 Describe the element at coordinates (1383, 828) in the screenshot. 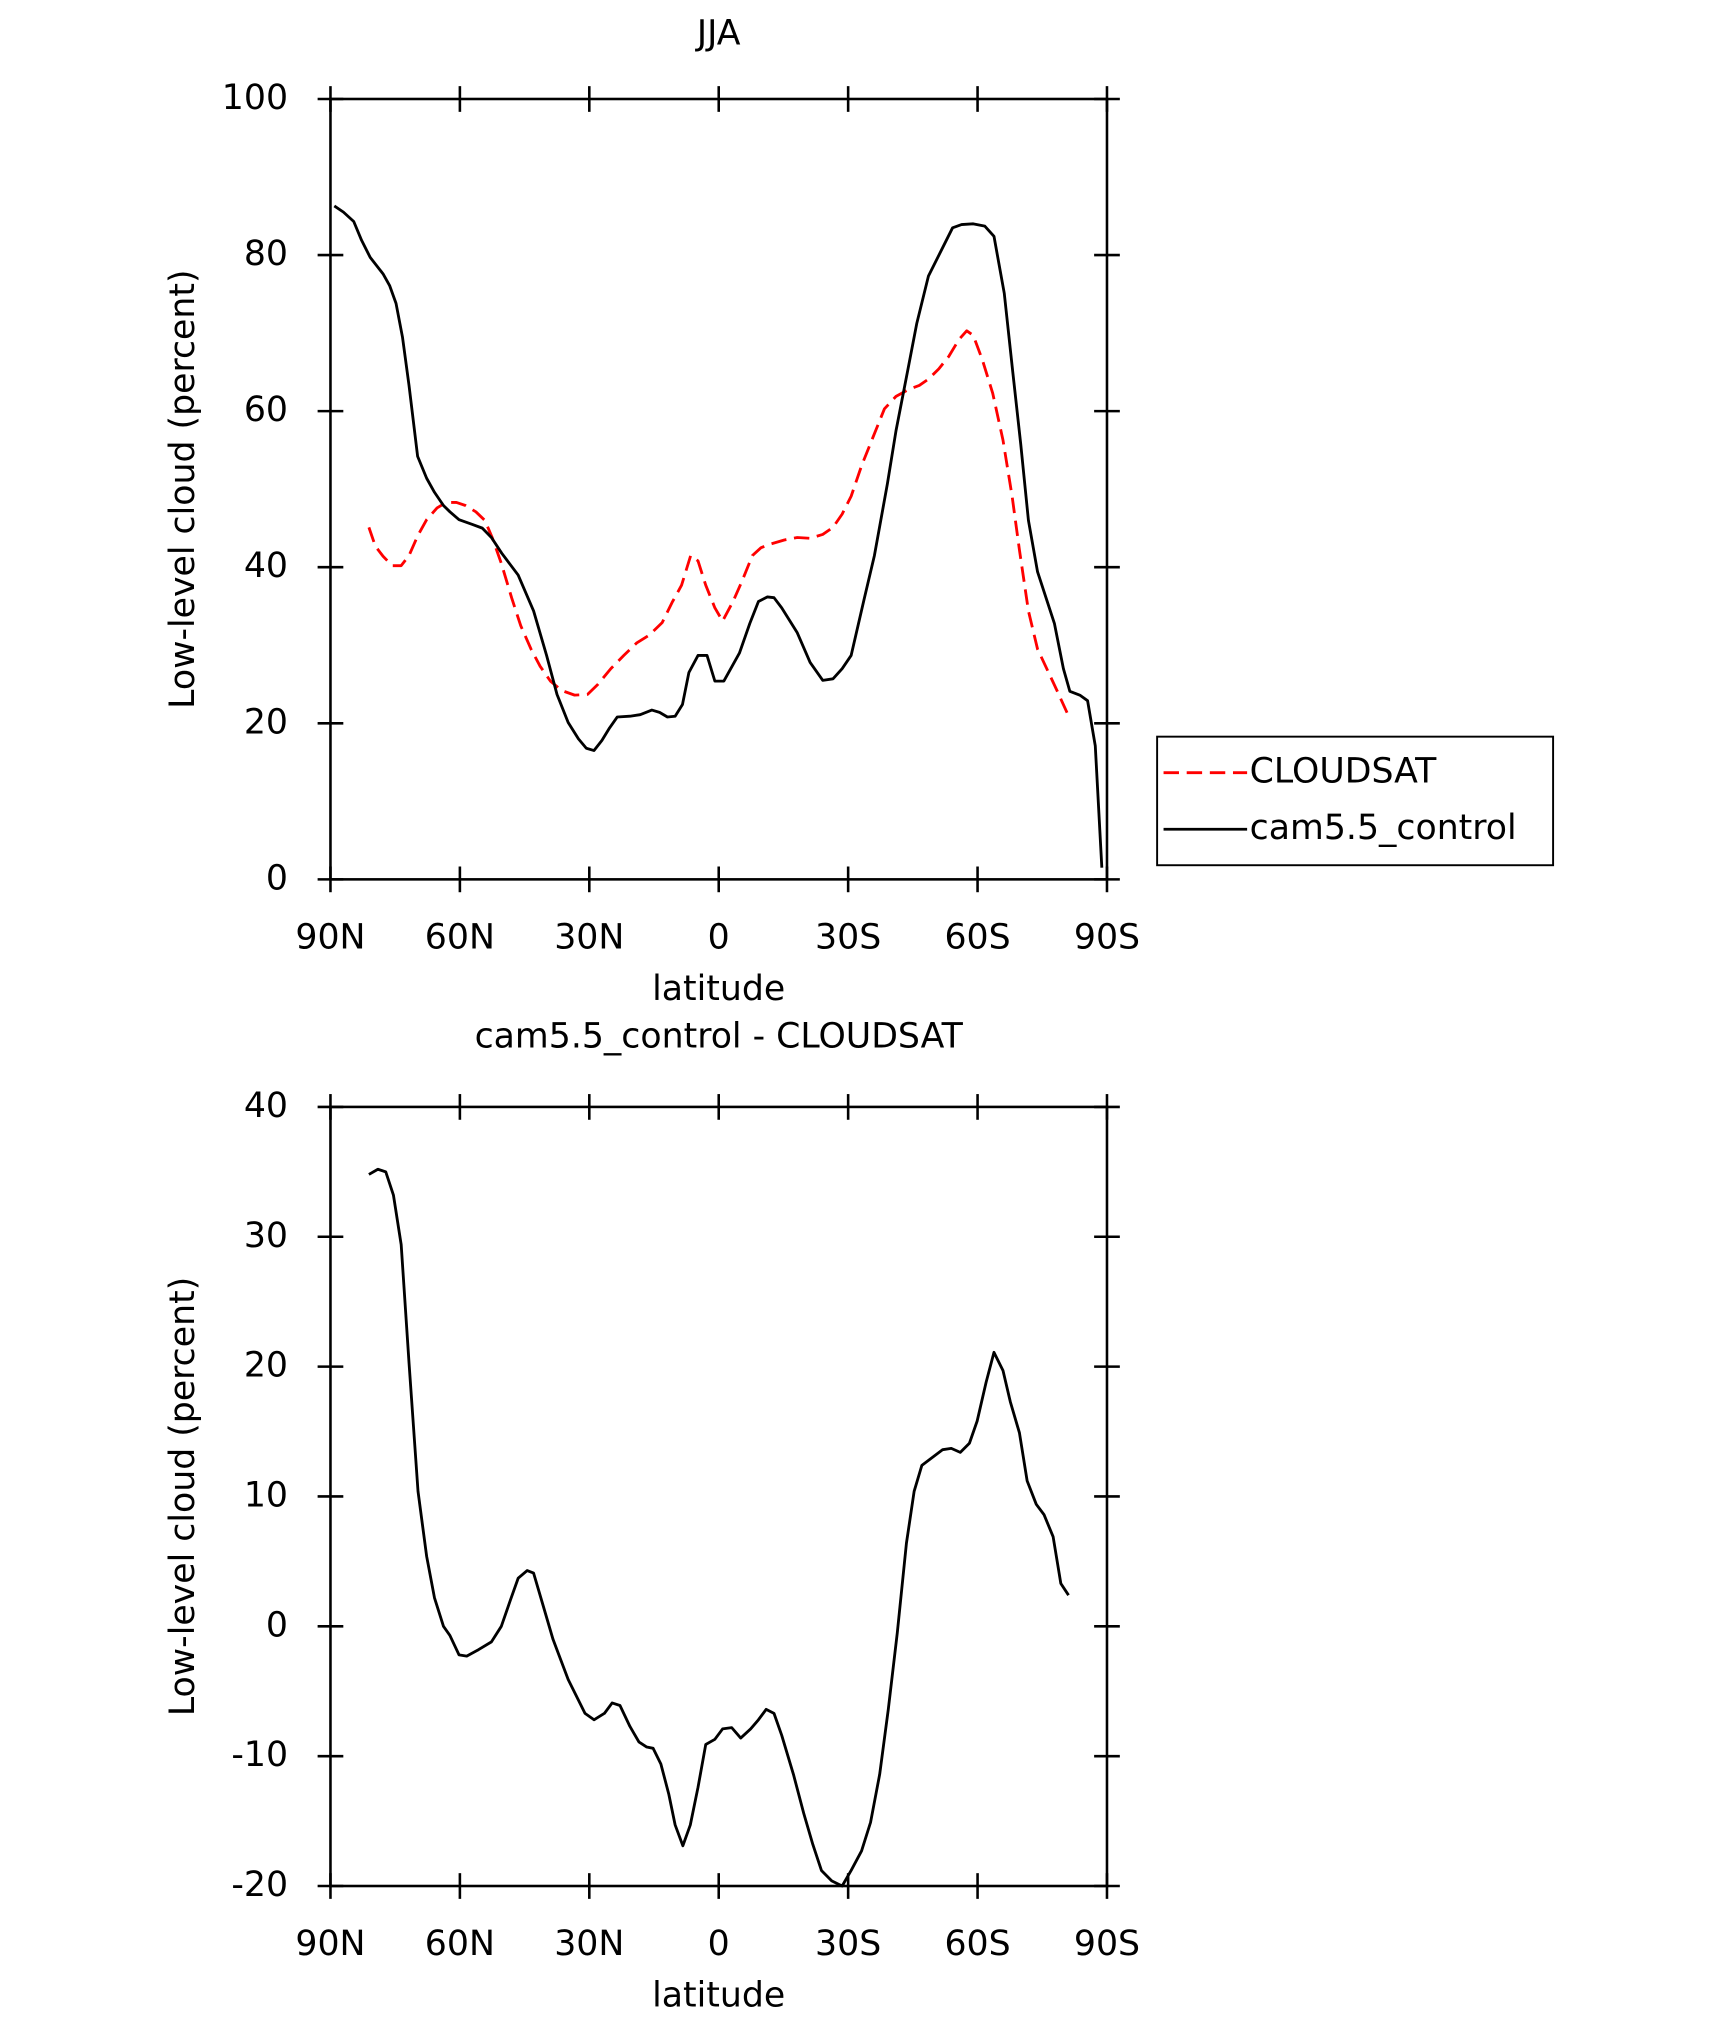

I see `legend-label: cam5.5_control` at that location.